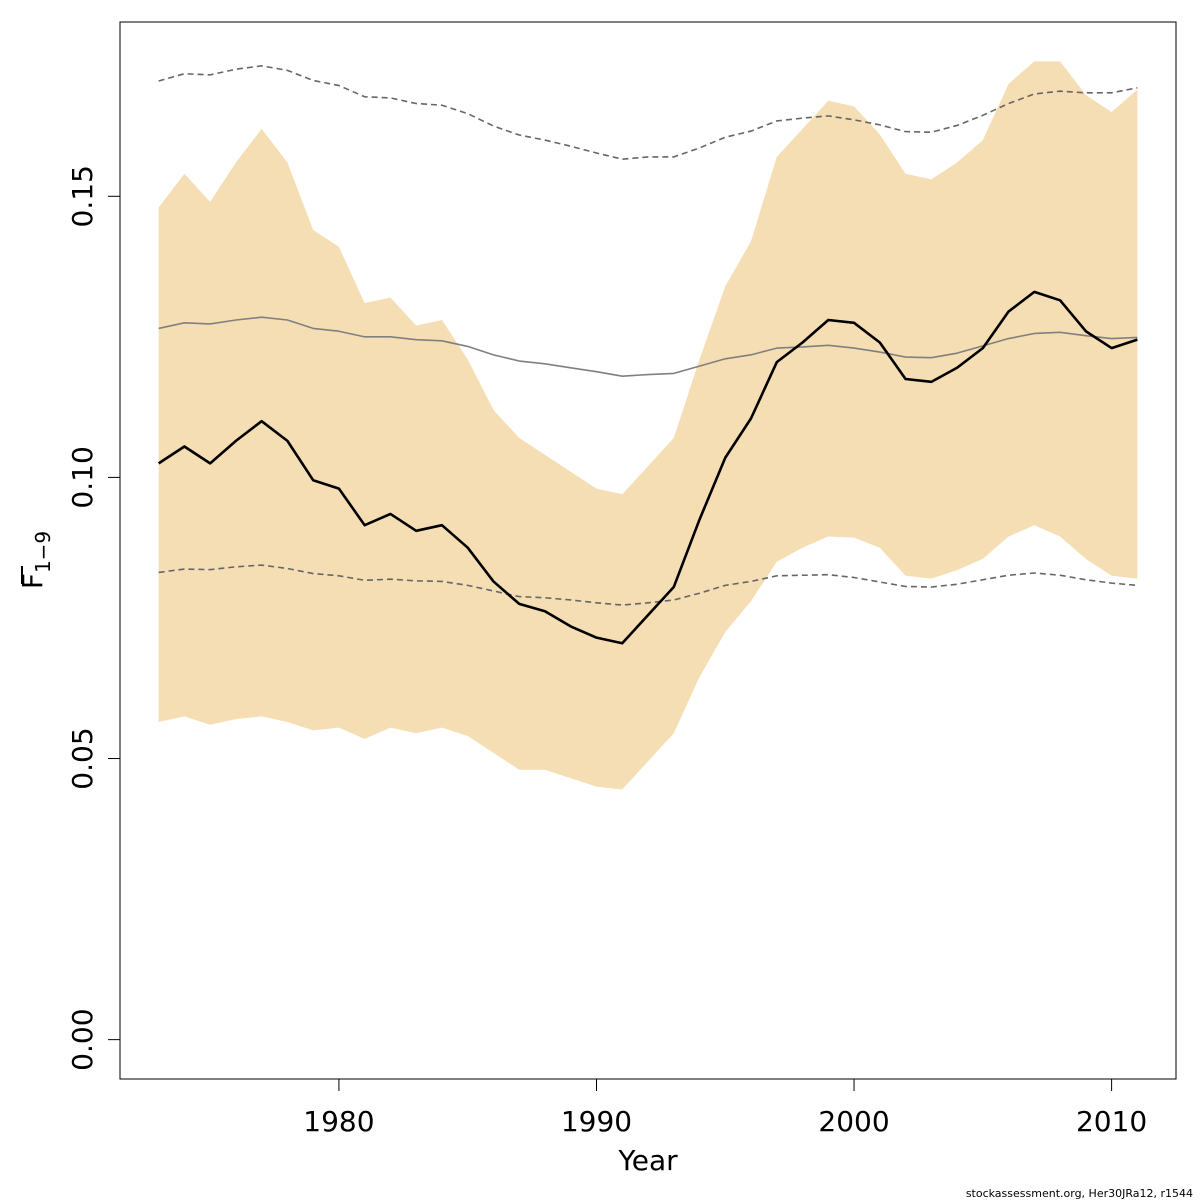 Image resolution: width=1200 pixels, height=1200 pixels. What do you see at coordinates (82, 196) in the screenshot?
I see `y-tick-label: 0.15` at bounding box center [82, 196].